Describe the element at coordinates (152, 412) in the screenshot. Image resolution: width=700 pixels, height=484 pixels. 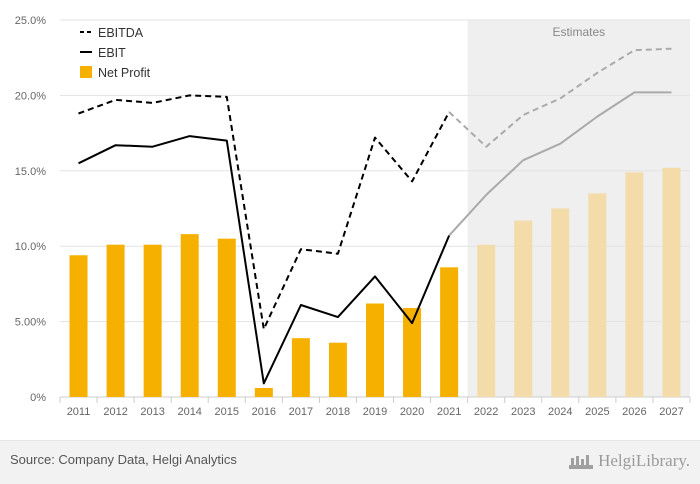
I see `x-tick-label: 2013` at that location.